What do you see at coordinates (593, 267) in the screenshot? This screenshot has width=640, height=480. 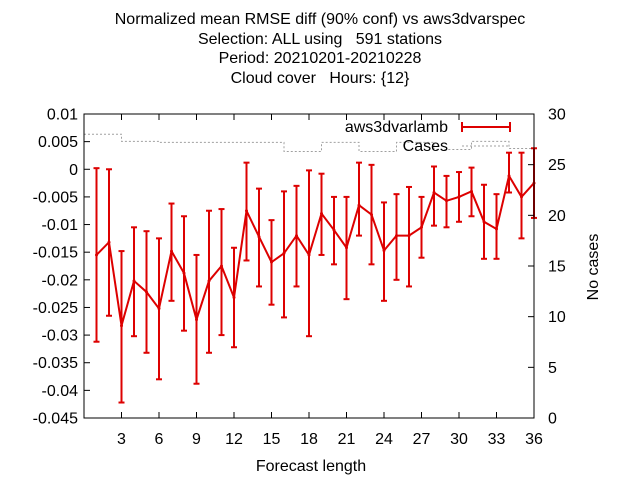 I see `y2-axis-label: No cases` at bounding box center [593, 267].